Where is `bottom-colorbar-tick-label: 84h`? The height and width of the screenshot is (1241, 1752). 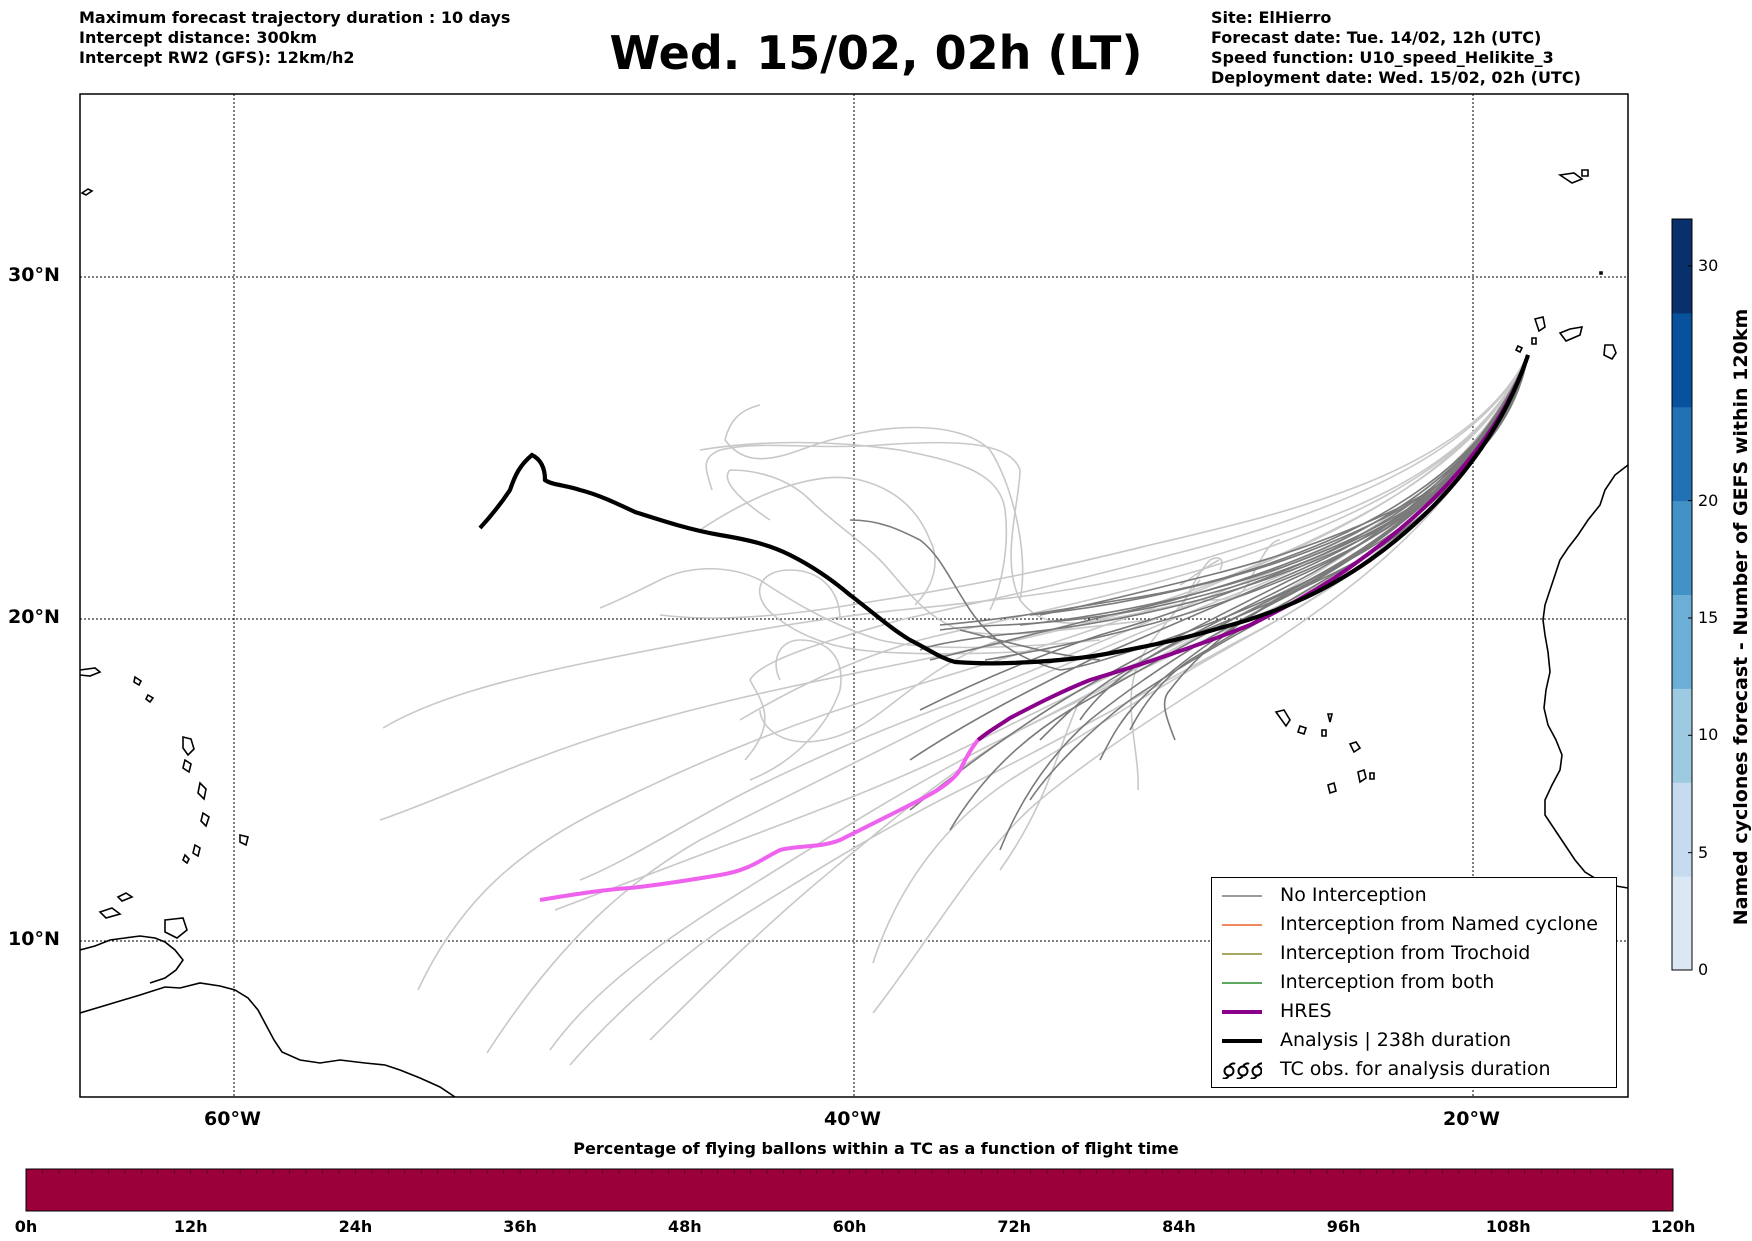 bottom-colorbar-tick-label: 84h is located at coordinates (1179, 1226).